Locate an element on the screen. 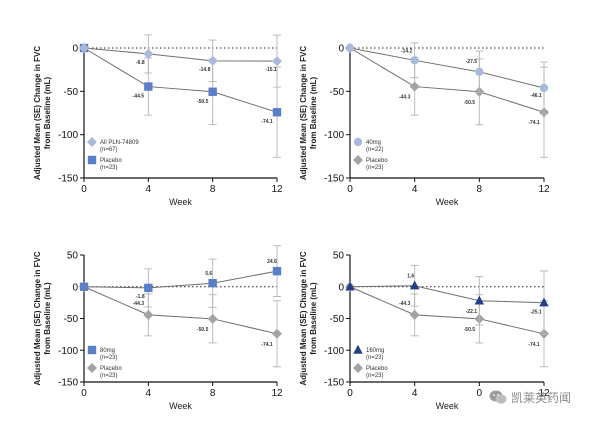  data-label: -15.1 is located at coordinates (271, 70).